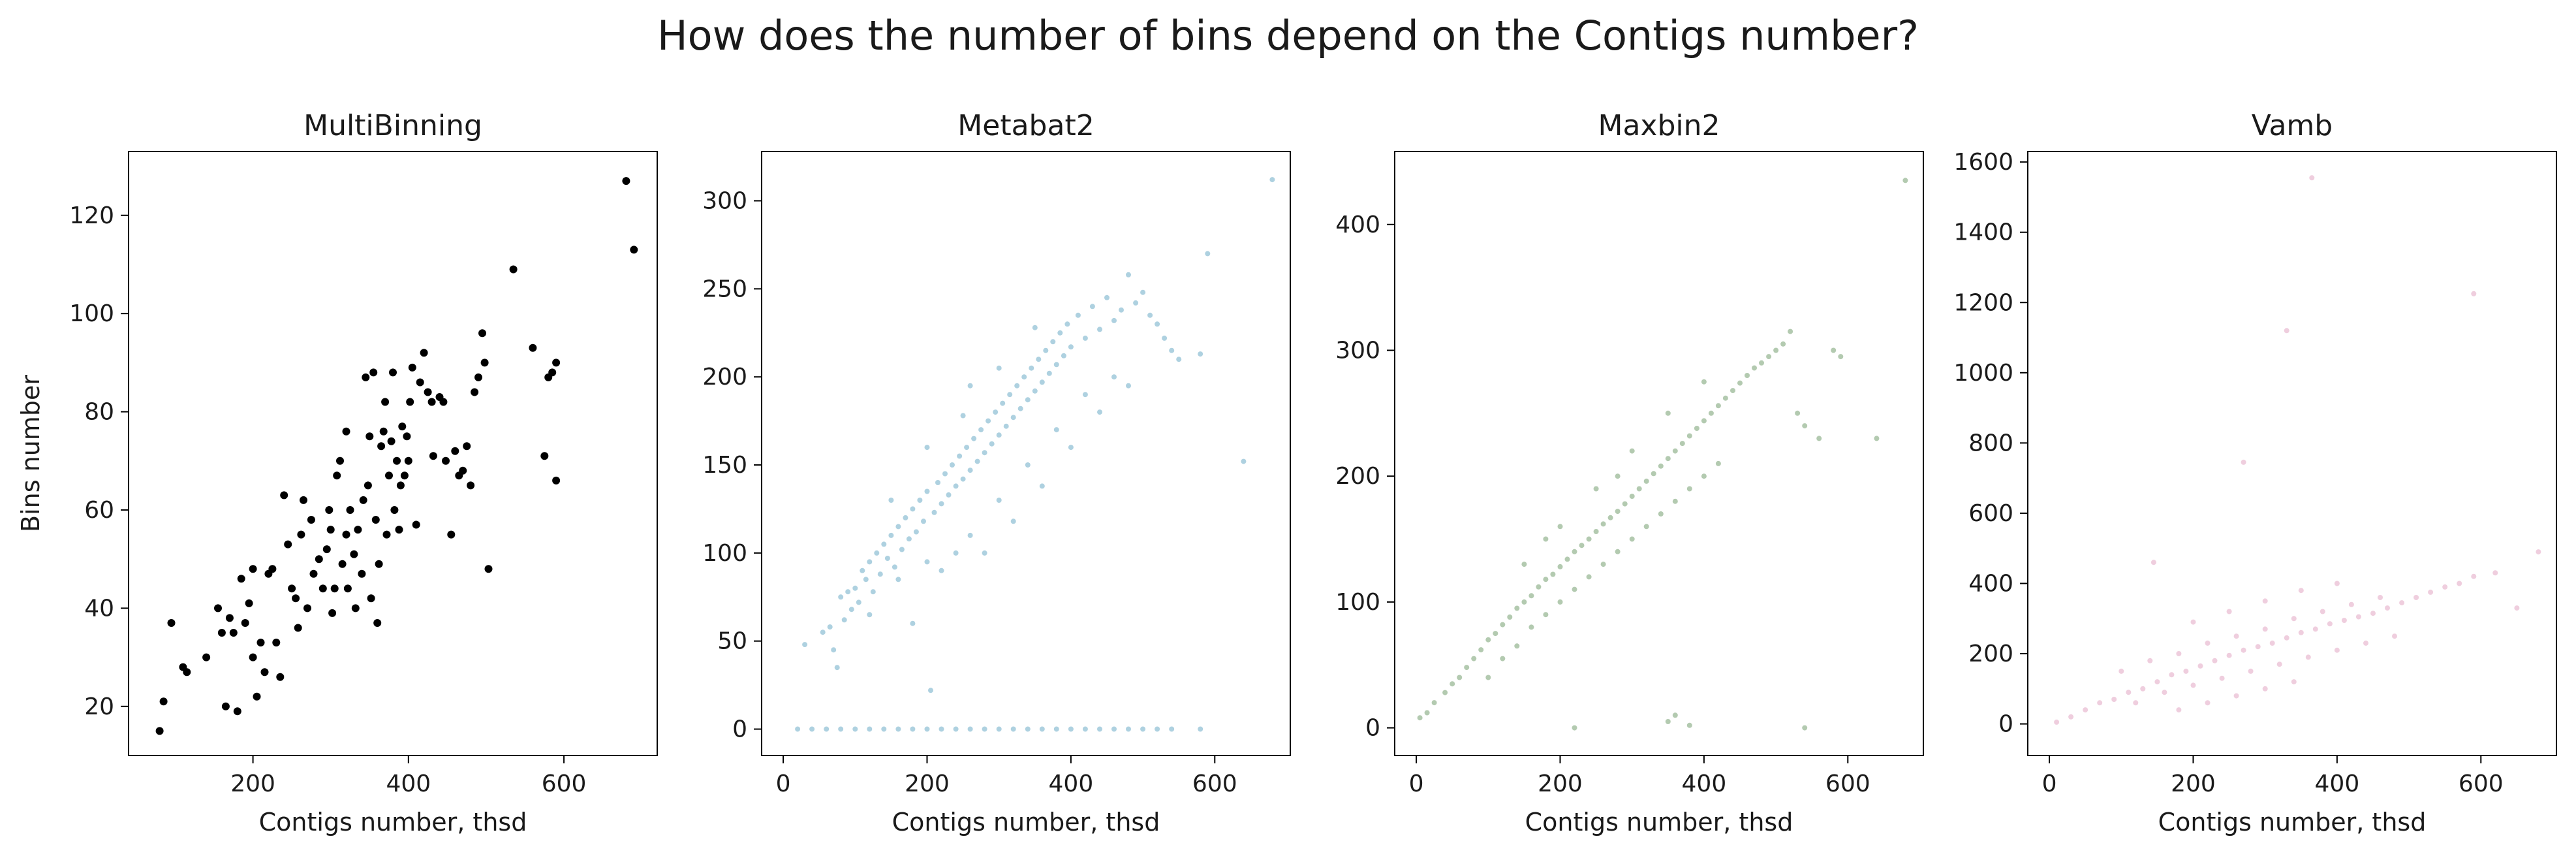  Describe the element at coordinates (1983, 232) in the screenshot. I see `y-tick-label: 1400` at that location.